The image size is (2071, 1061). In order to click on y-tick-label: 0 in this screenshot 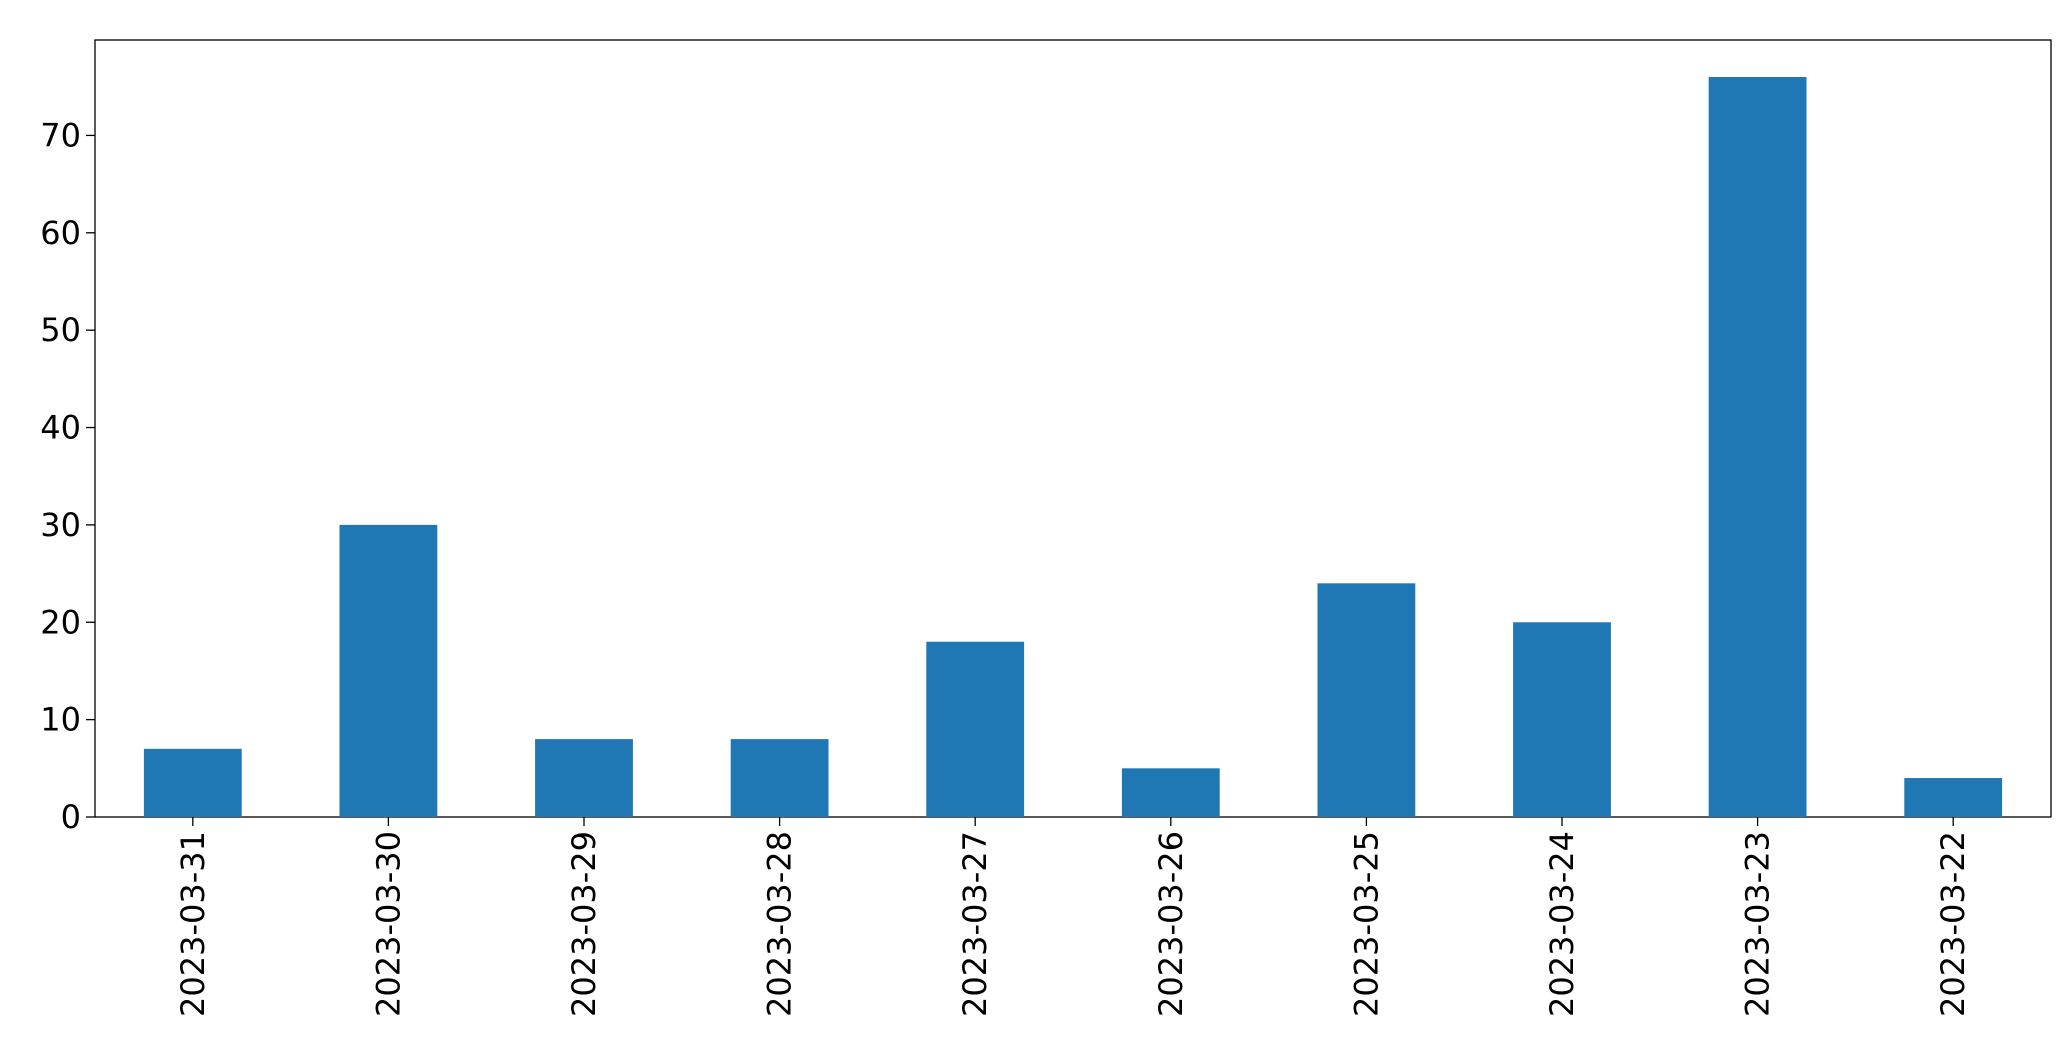, I will do `click(71, 817)`.